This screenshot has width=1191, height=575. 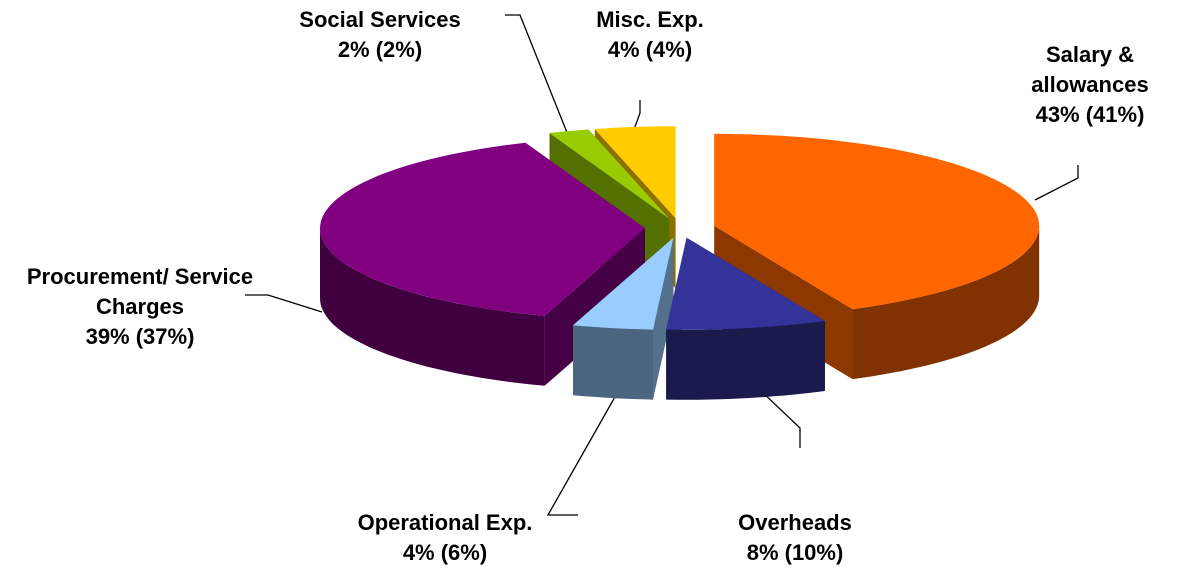 I want to click on value-label: 4% (4%), so click(x=650, y=49).